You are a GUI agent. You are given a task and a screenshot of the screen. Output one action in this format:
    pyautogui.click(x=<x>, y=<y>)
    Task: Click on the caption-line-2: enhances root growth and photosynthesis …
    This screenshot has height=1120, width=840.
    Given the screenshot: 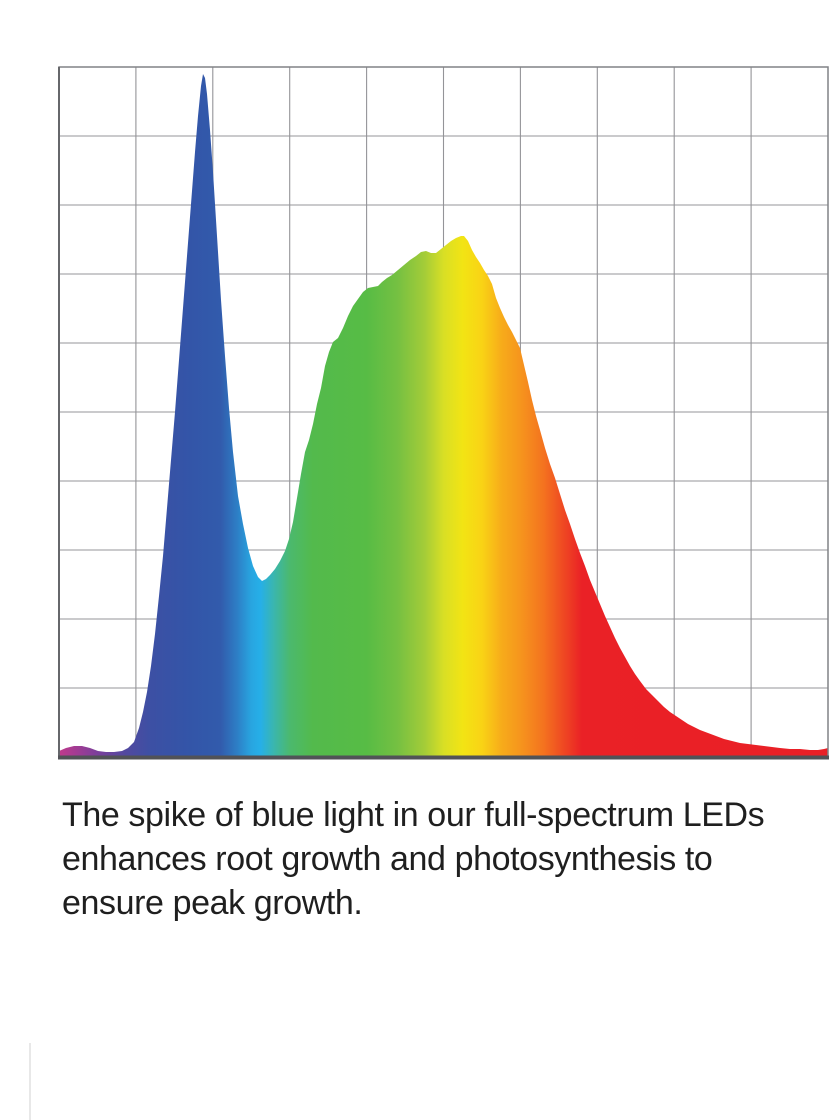 What is the action you would take?
    pyautogui.click(x=387, y=859)
    